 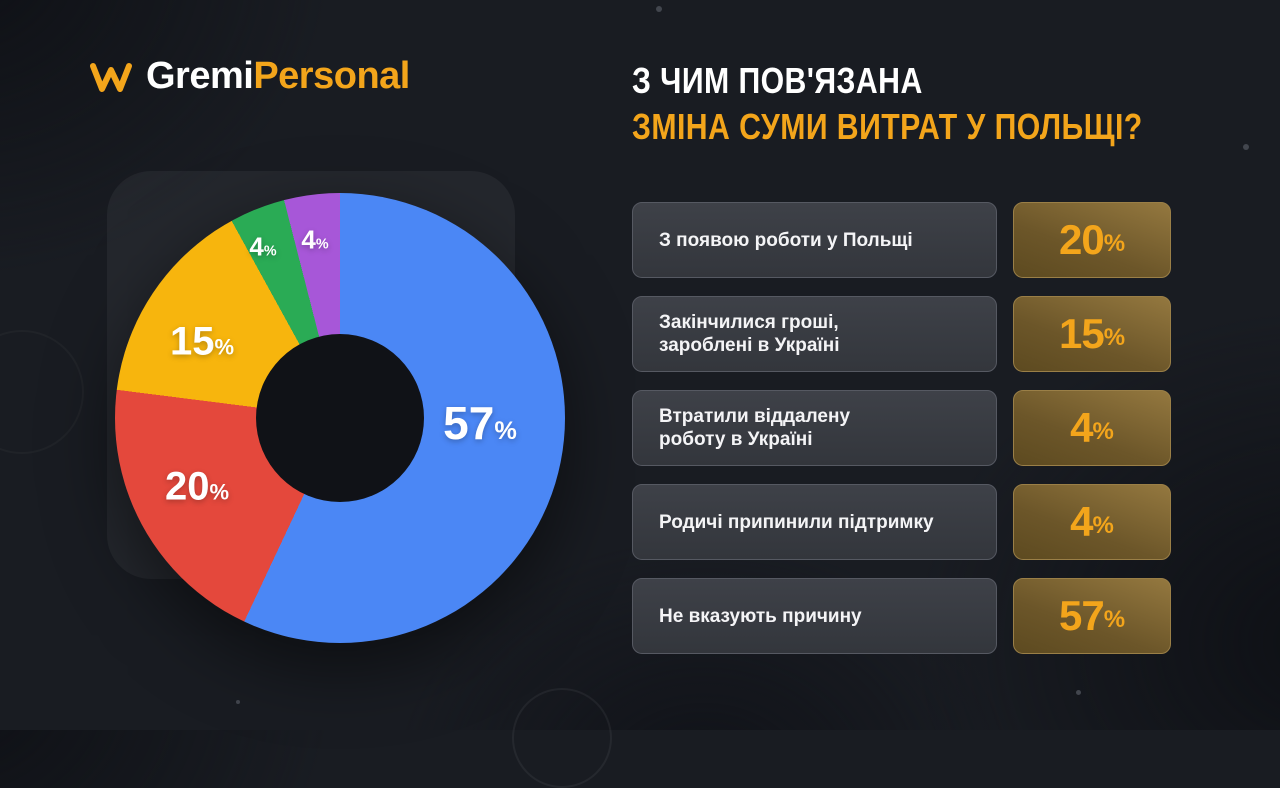 What do you see at coordinates (331, 76) in the screenshot?
I see `logo-text-second: Personal` at bounding box center [331, 76].